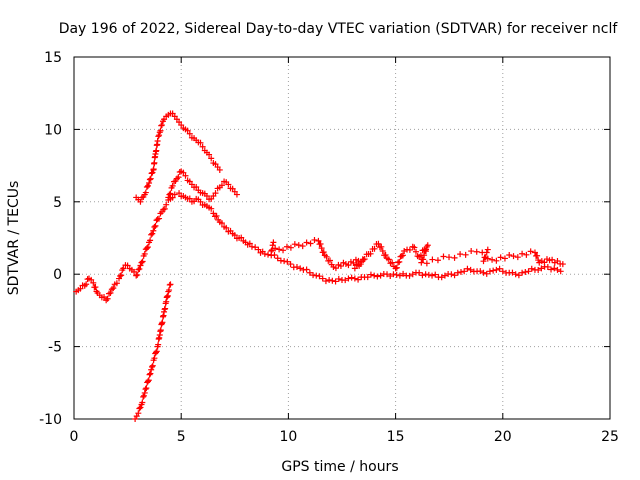 The height and width of the screenshot is (480, 640). I want to click on x-tick-label: 10, so click(288, 437).